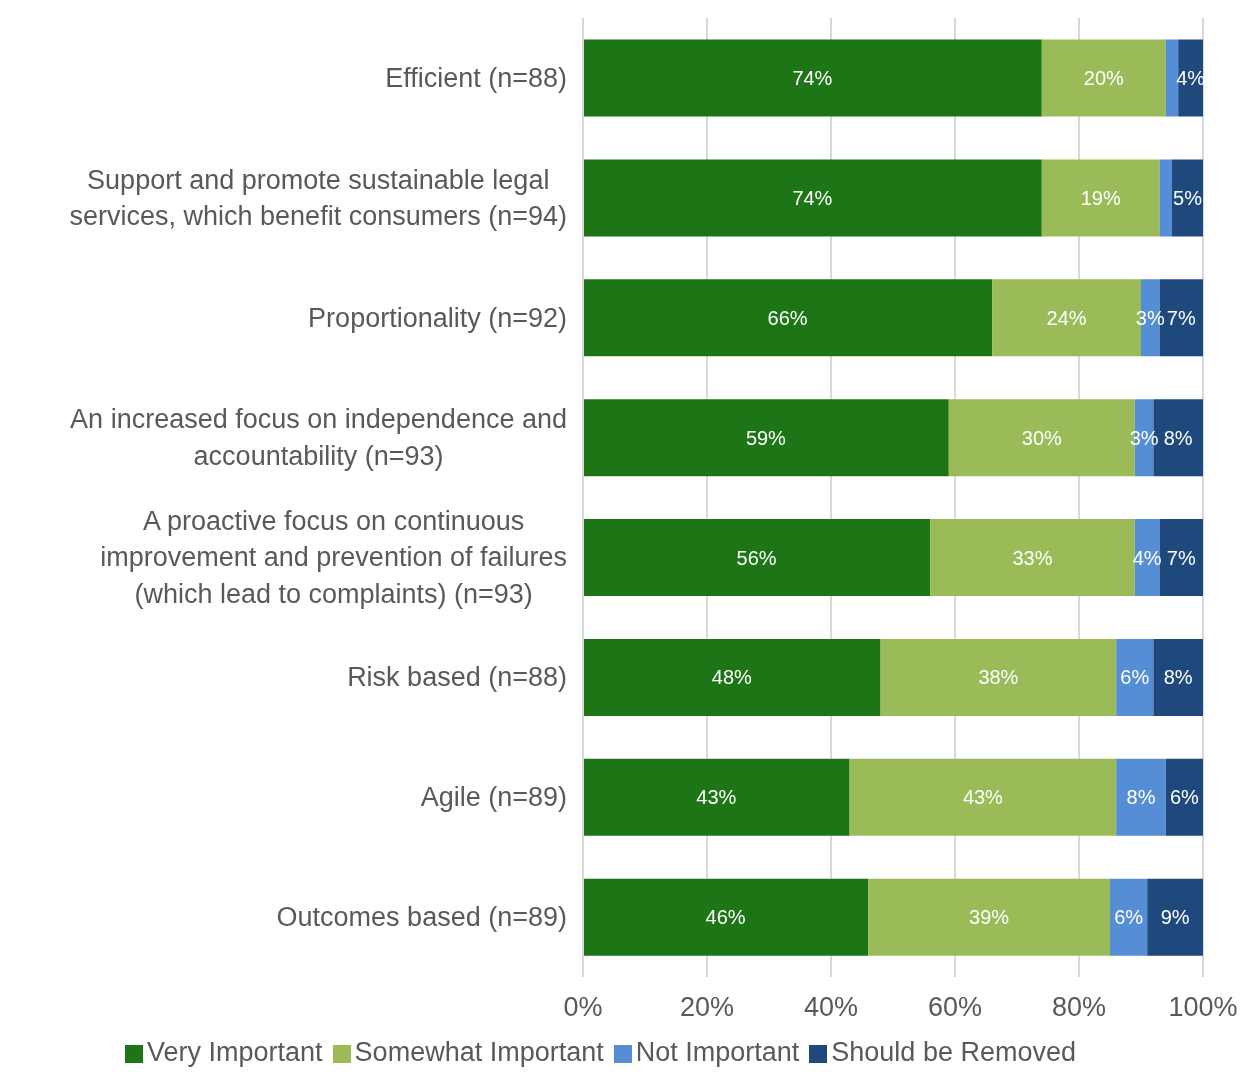 The image size is (1256, 1083). Describe the element at coordinates (955, 1007) in the screenshot. I see `x-tick-label: 60%` at that location.